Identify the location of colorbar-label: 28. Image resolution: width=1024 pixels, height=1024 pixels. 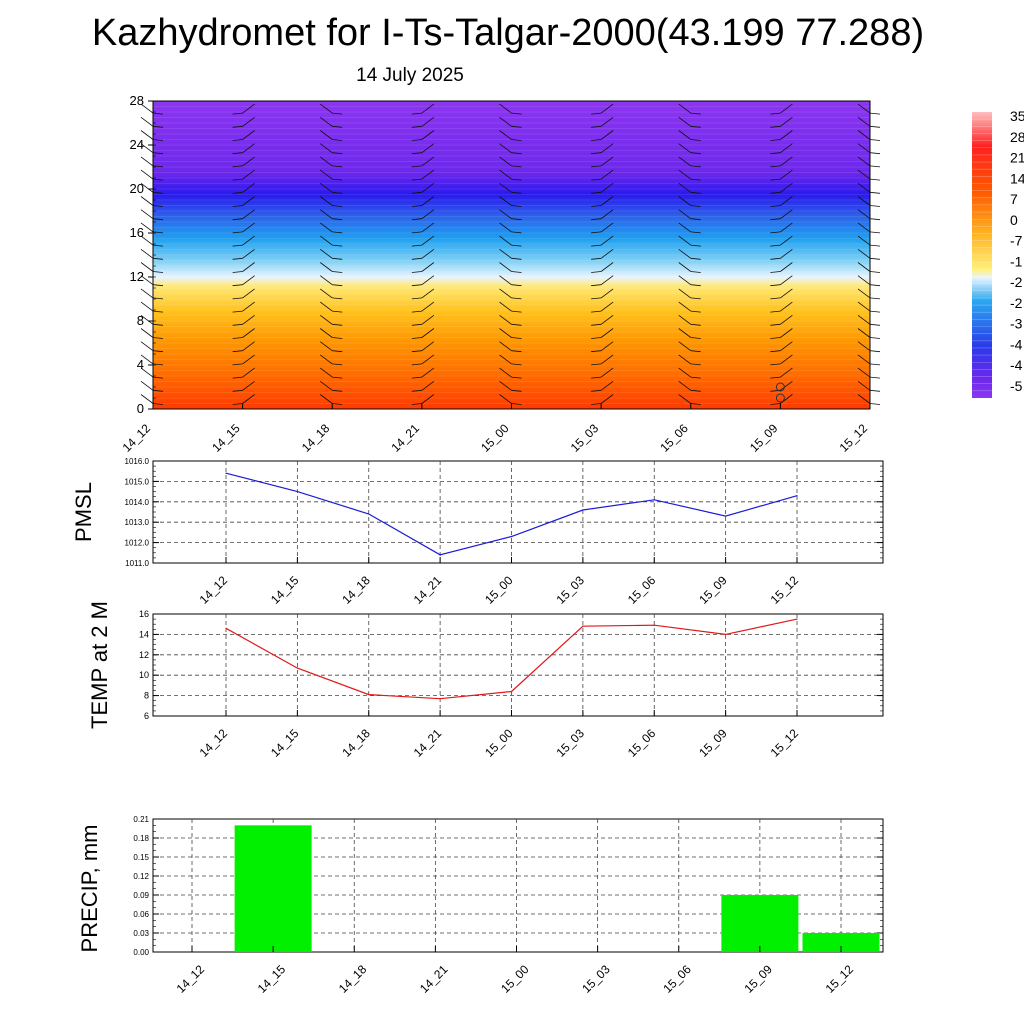
(1017, 137).